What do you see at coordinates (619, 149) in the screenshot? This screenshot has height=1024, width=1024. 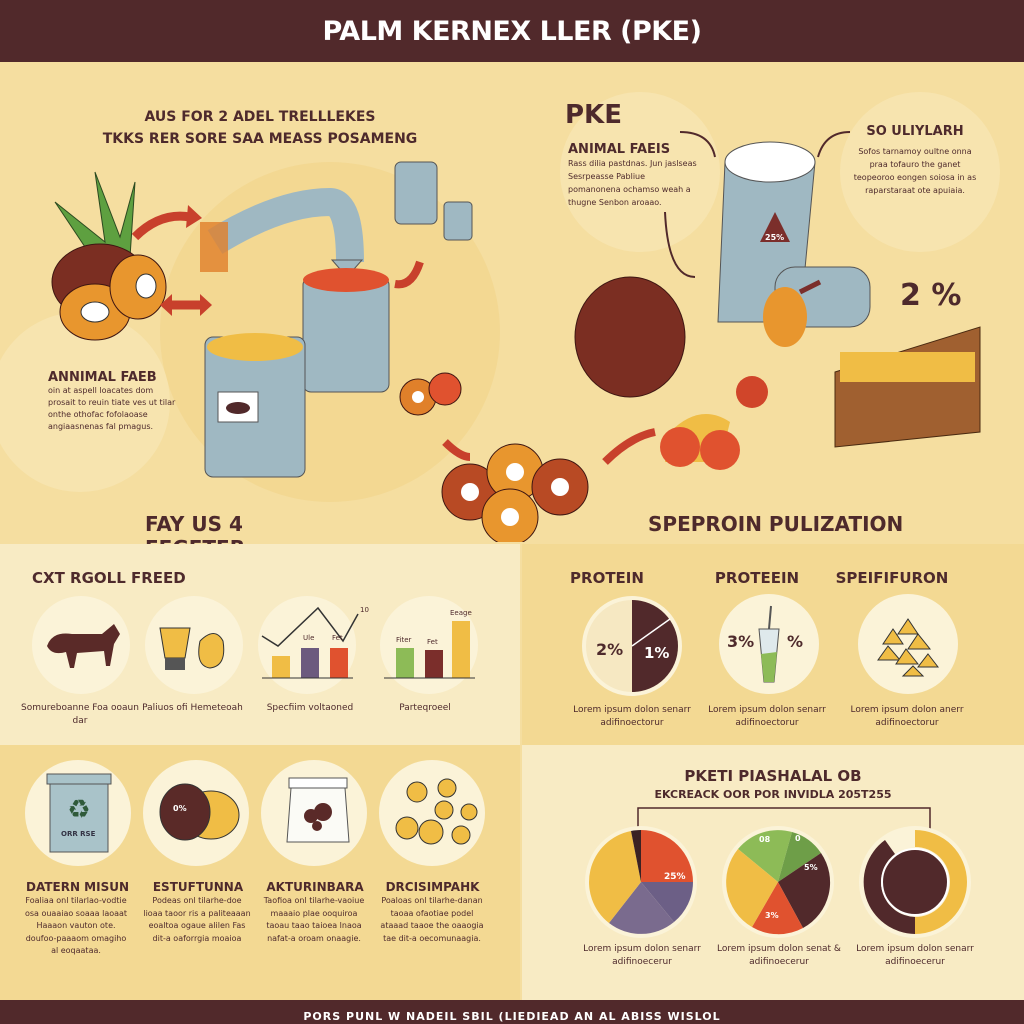 I see `callout-title: ANIMAL FAEIS` at bounding box center [619, 149].